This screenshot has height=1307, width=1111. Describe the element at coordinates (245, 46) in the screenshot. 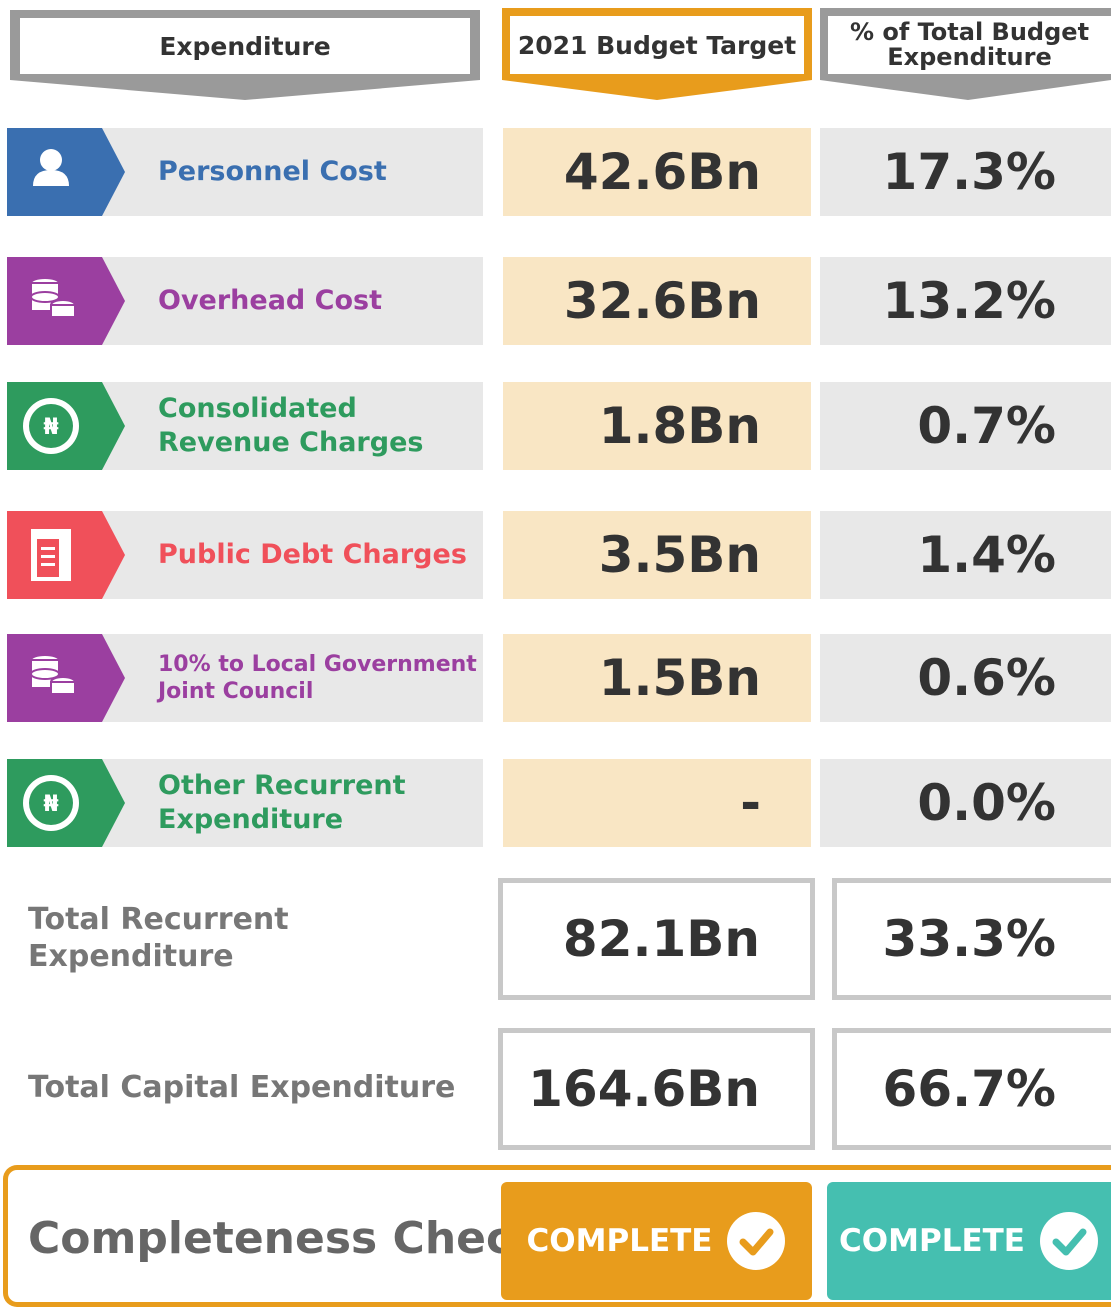

I see `header-expenditure: Expenditure` at that location.